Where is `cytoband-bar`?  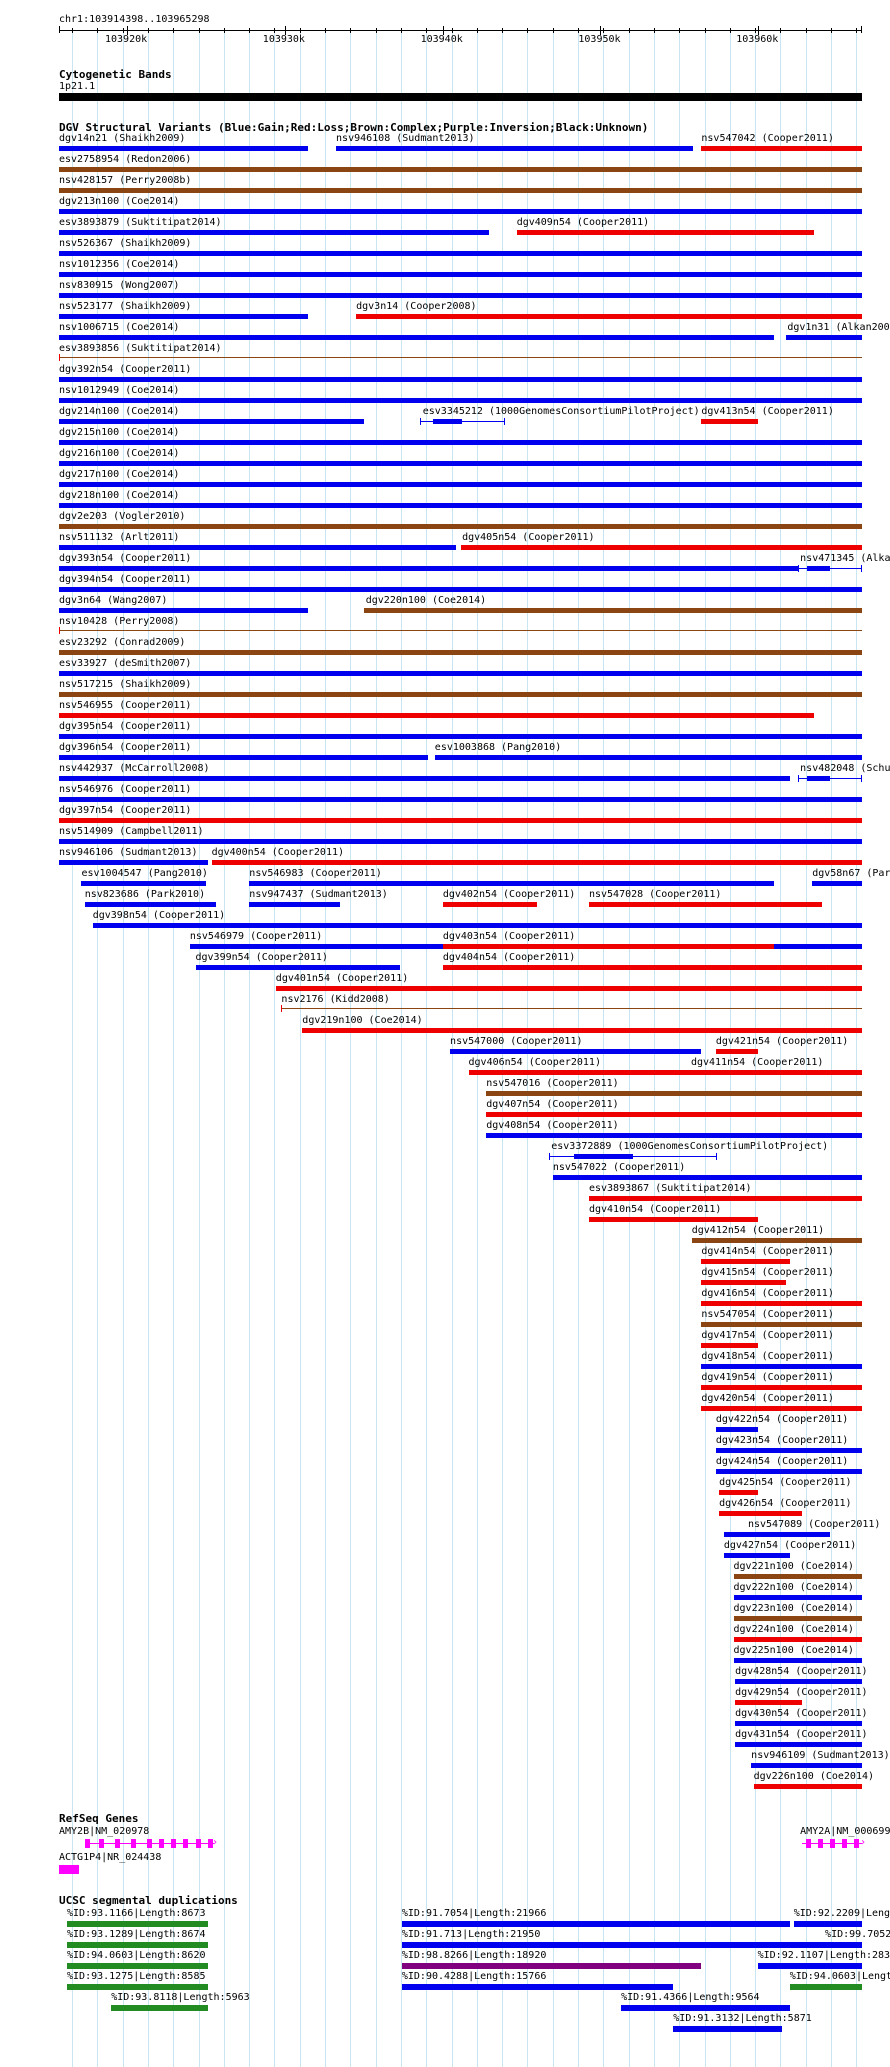
cytoband-bar is located at coordinates (460, 97).